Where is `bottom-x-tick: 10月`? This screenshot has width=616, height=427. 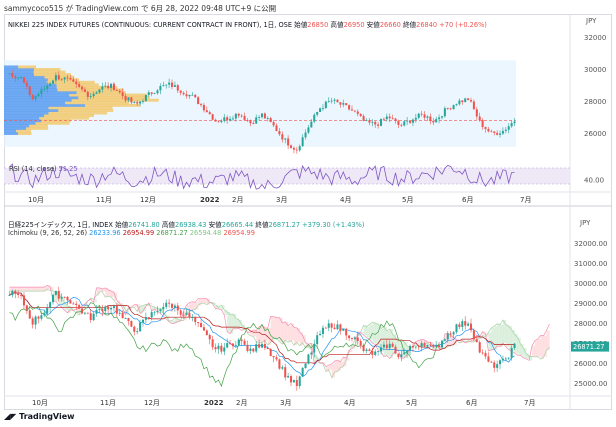
bottom-x-tick: 10月 is located at coordinates (40, 403).